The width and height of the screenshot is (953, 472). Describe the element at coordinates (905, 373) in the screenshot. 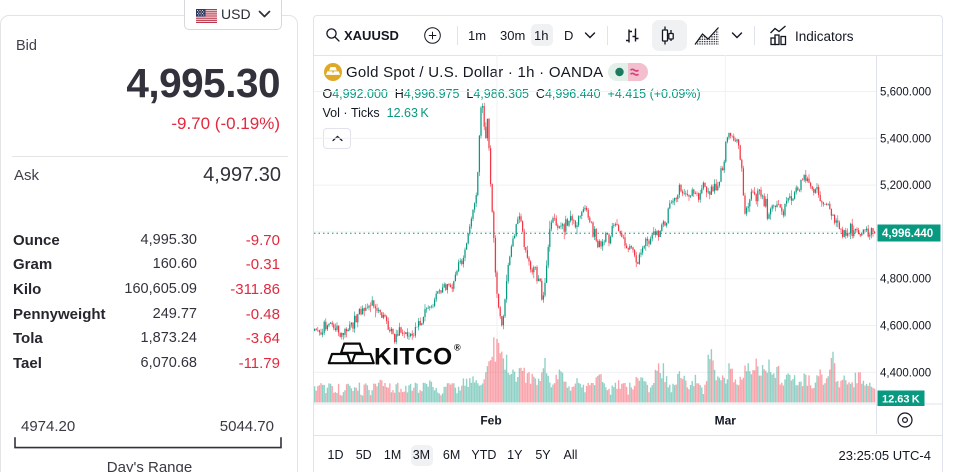

I see `svg-text: 4,400.000` at that location.